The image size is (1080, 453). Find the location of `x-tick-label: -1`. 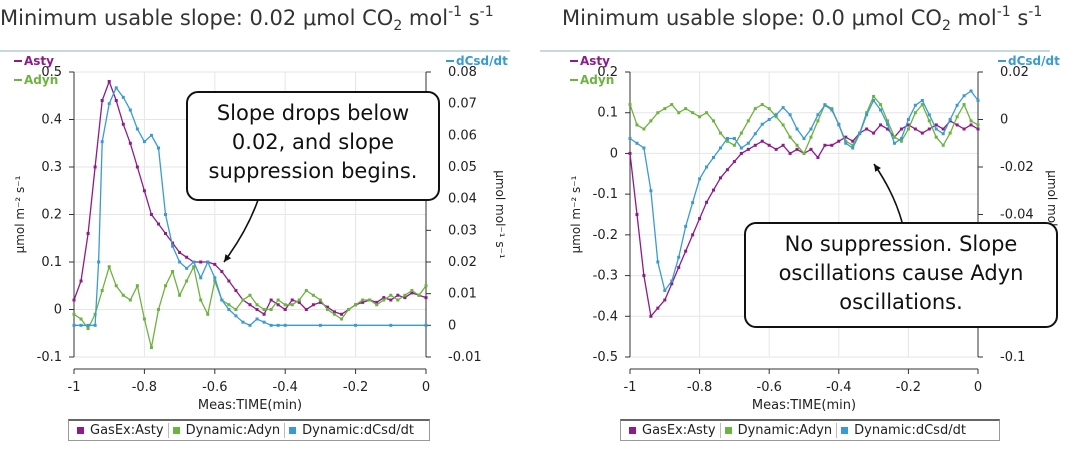

x-tick-label: -1 is located at coordinates (630, 387).